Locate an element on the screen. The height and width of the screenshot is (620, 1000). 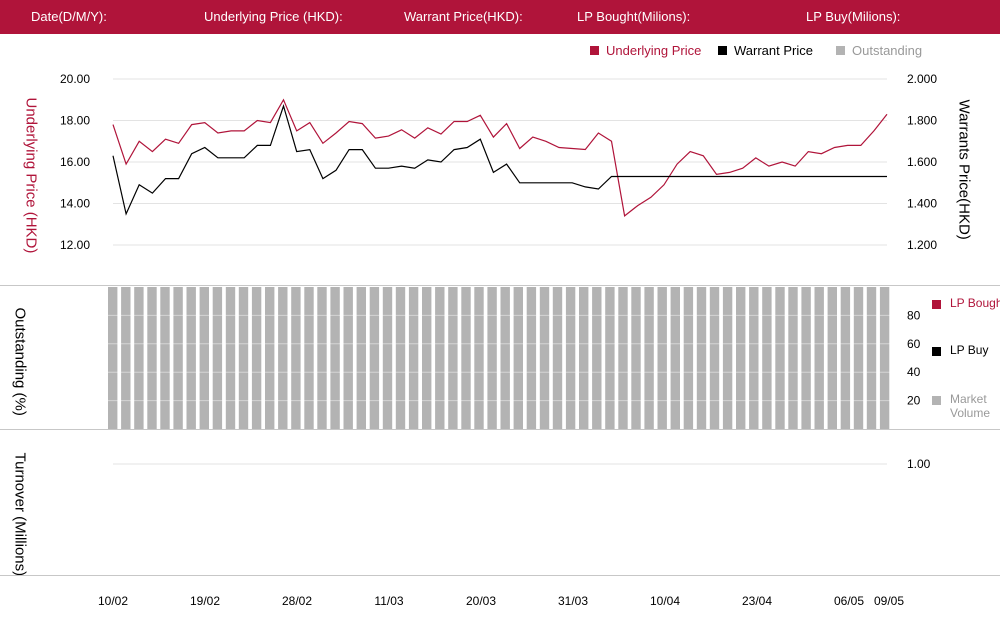
x-tick-label: 10/04 is located at coordinates (665, 601).